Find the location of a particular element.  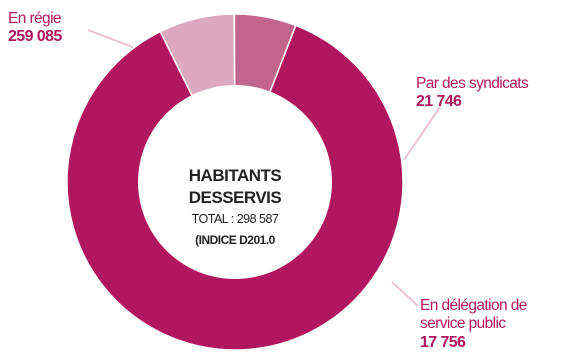

leader-line-syndicats is located at coordinates (422, 133).